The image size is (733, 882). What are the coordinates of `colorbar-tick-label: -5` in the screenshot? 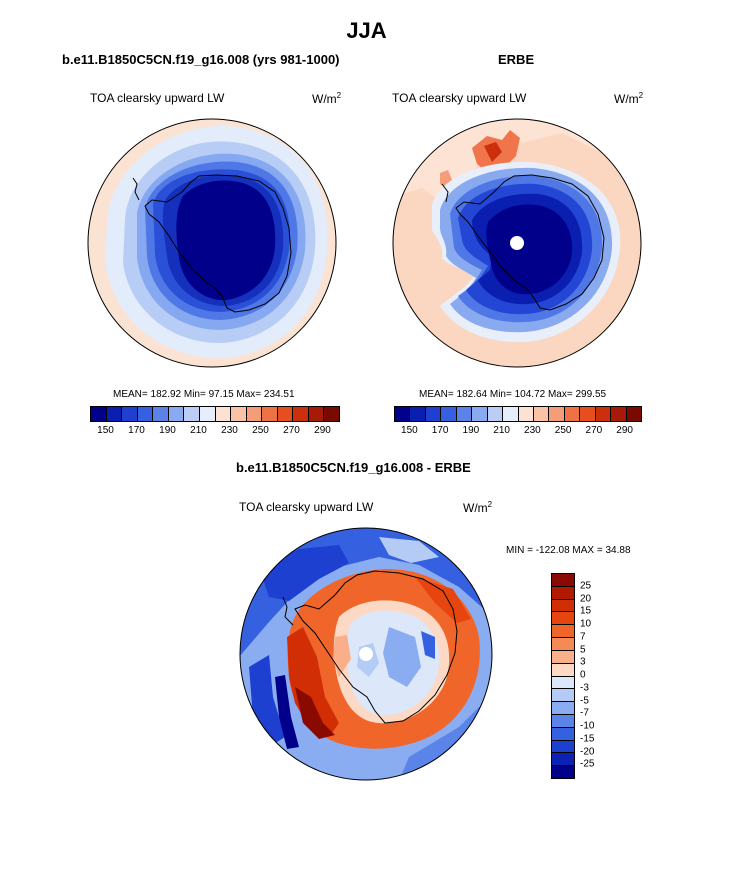 It's located at (584, 700).